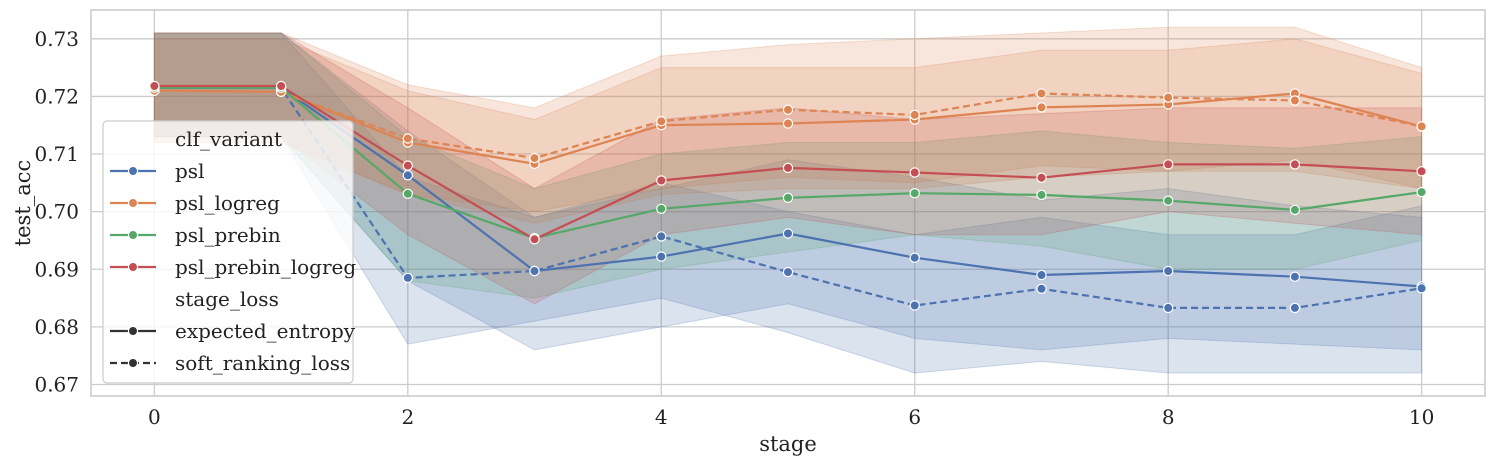  I want to click on y-tick-label: 0.70, so click(56, 212).